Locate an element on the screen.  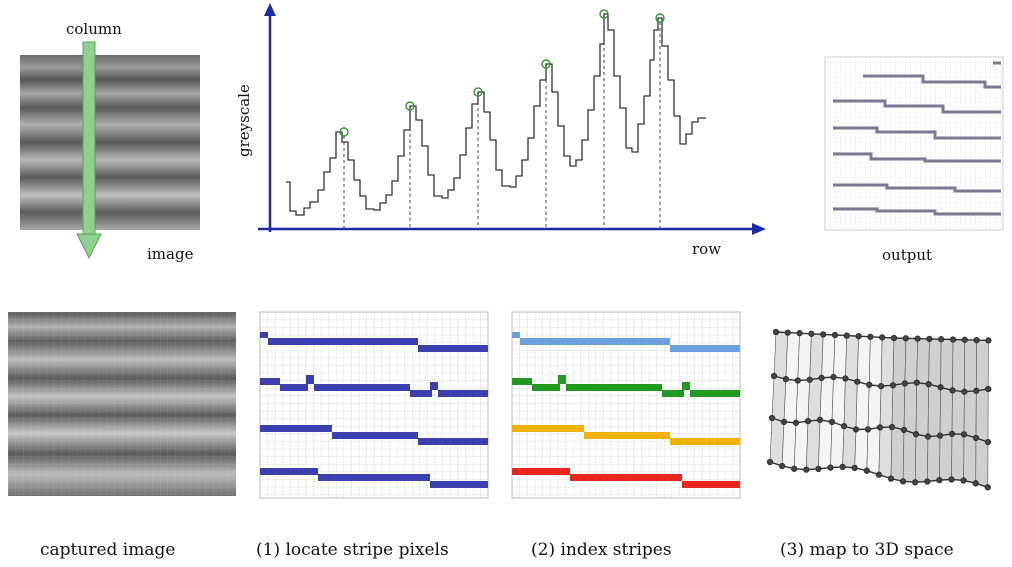
index-stripes-panel is located at coordinates (626, 405).